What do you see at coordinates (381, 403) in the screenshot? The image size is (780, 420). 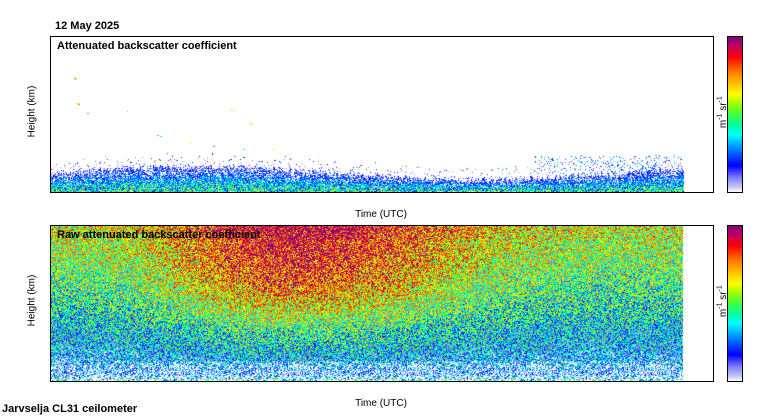 I see `x-axis-label-2: Time (UTC)` at bounding box center [381, 403].